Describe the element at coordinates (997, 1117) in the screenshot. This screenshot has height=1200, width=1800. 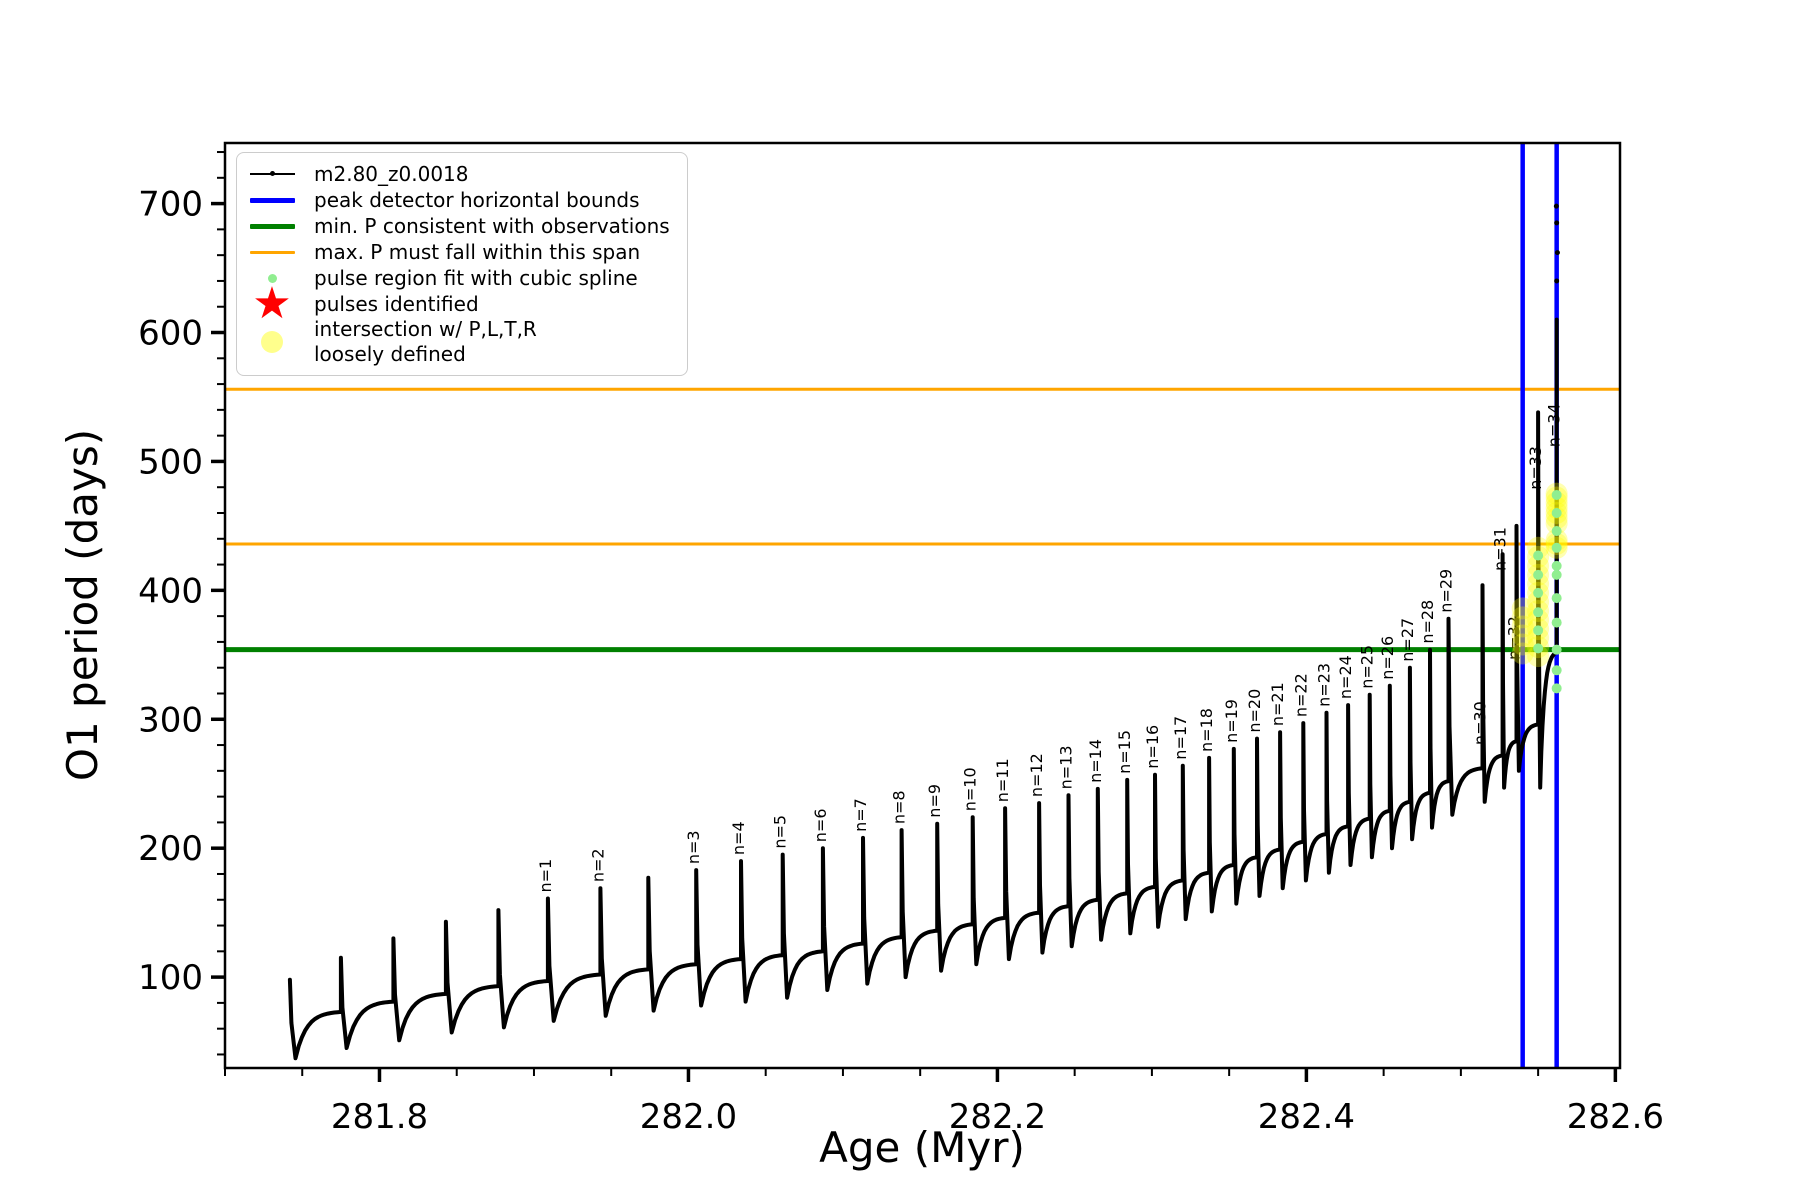
I see `x-tick-label: 282.2` at that location.